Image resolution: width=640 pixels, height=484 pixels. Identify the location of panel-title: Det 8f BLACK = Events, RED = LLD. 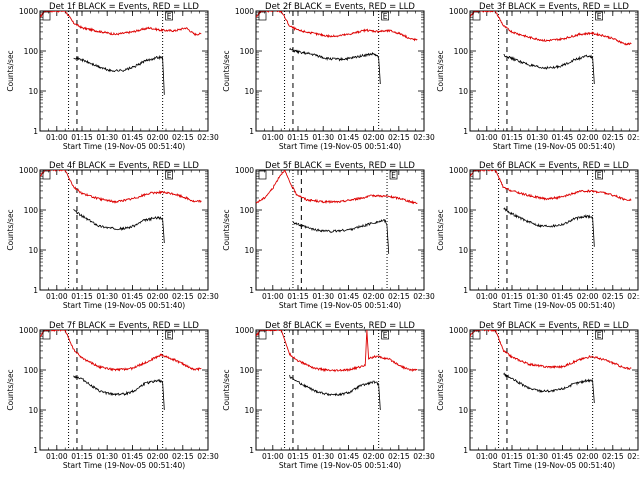
(340, 326).